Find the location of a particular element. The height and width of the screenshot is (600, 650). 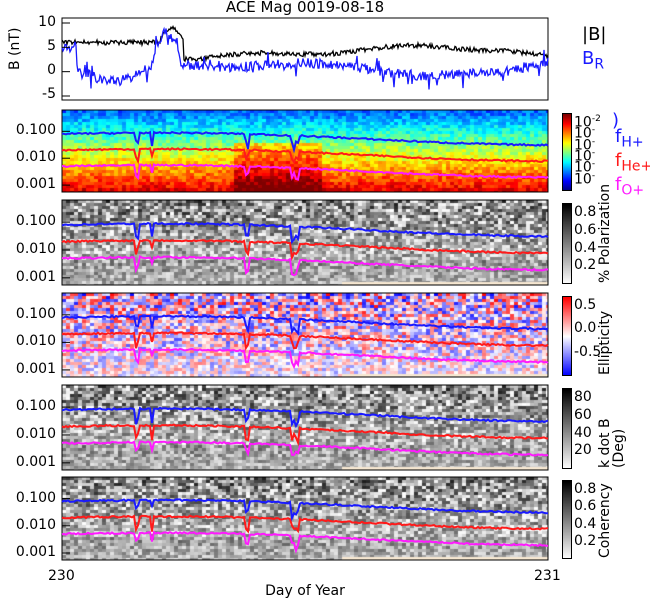

ytick-top-5: 5 is located at coordinates (51, 46).